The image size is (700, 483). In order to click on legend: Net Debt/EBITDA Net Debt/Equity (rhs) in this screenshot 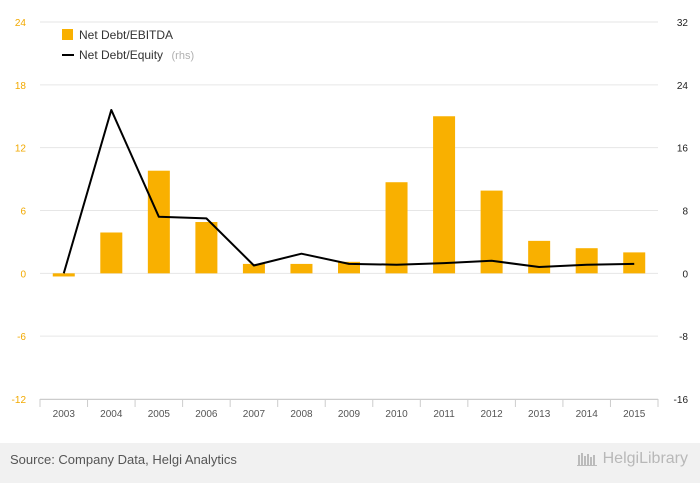, I will do `click(128, 45)`.